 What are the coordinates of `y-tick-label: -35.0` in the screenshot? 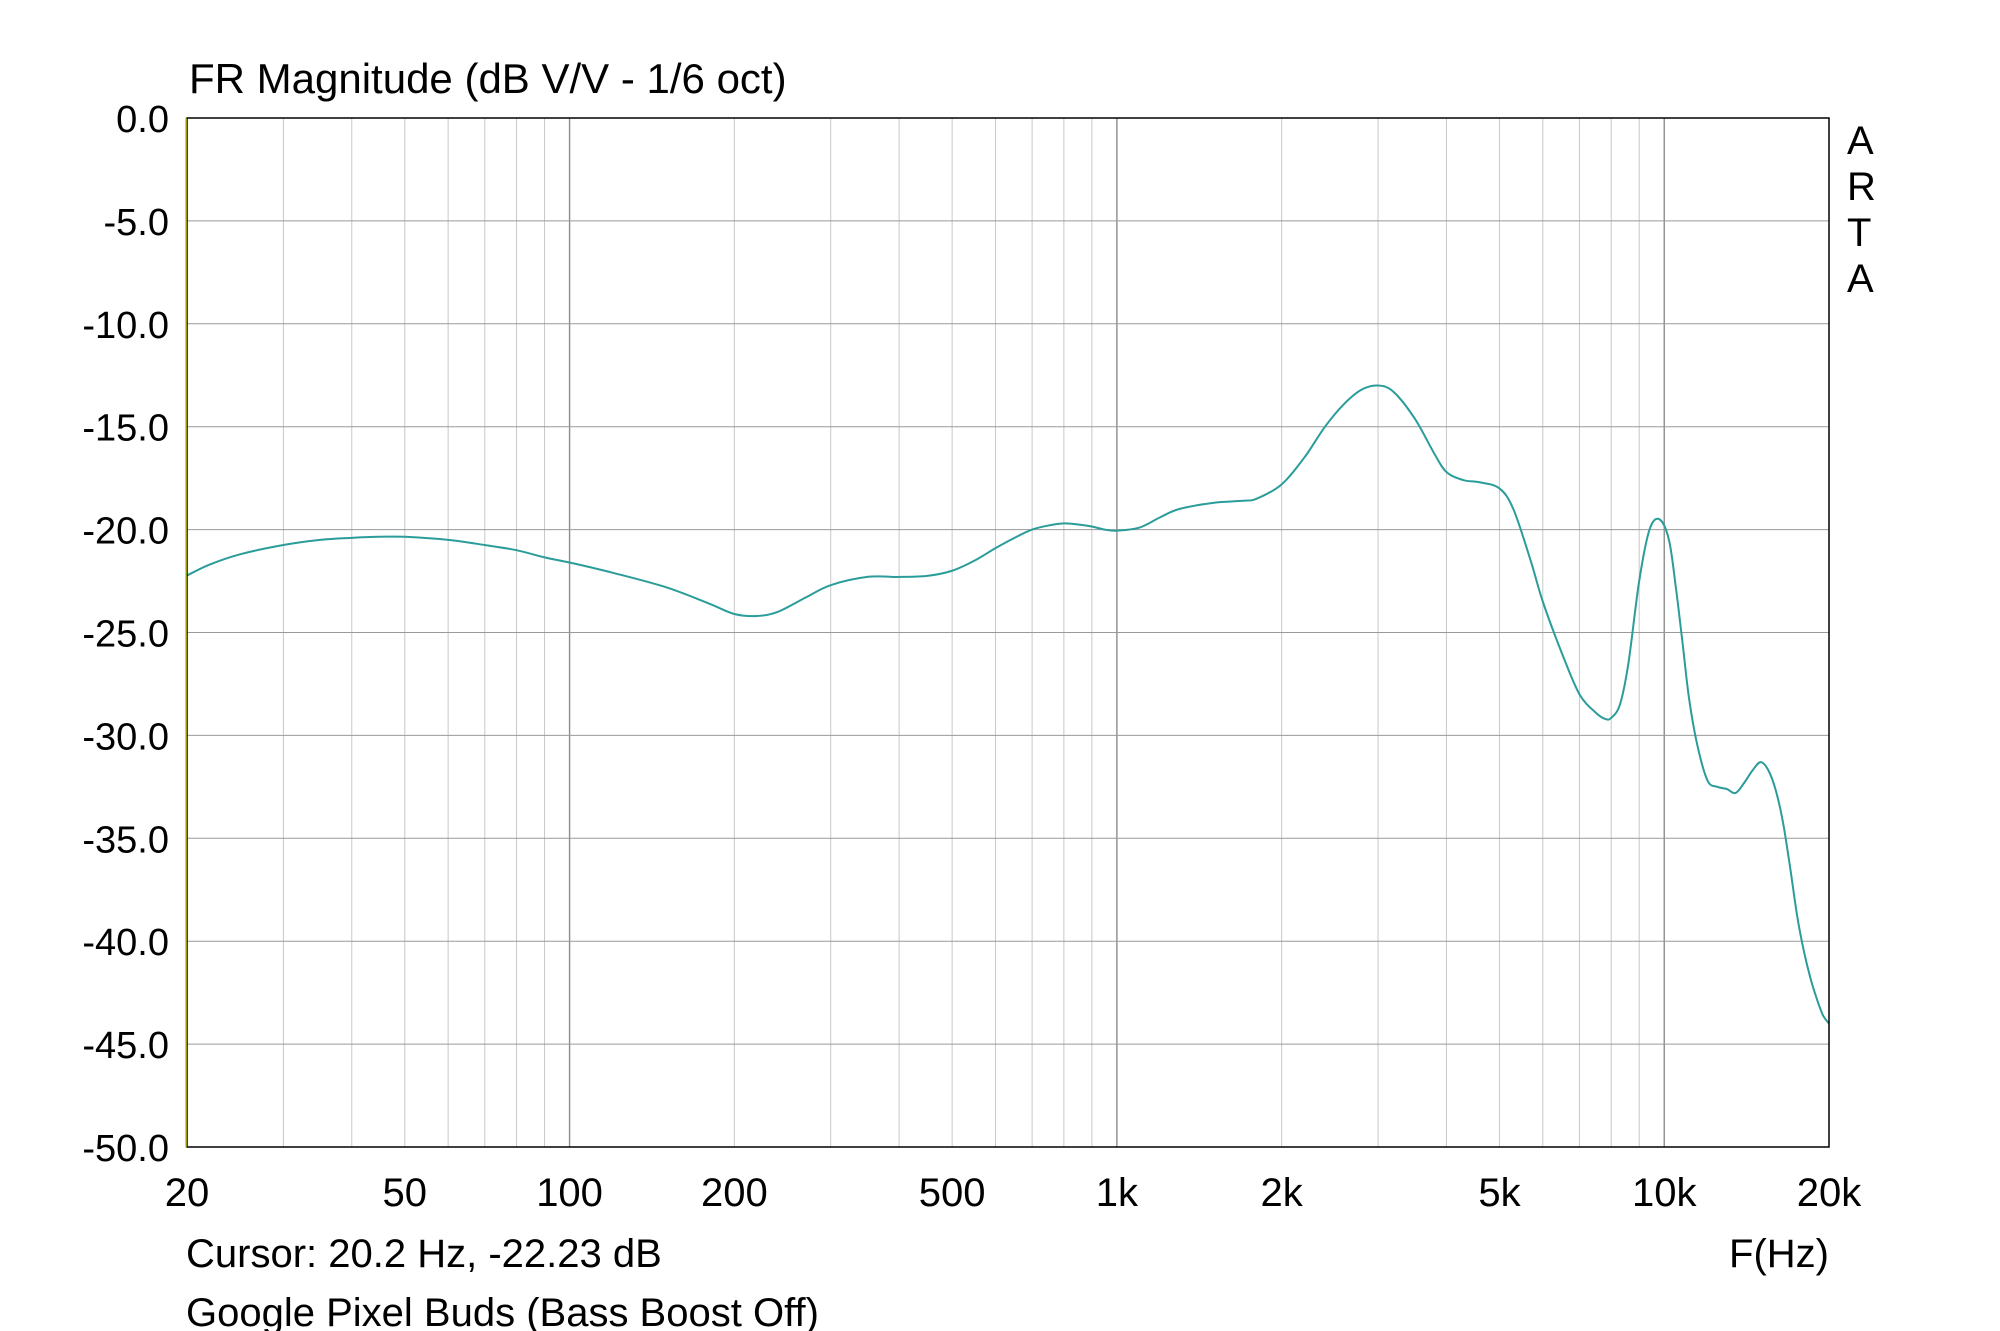 It's located at (125, 840).